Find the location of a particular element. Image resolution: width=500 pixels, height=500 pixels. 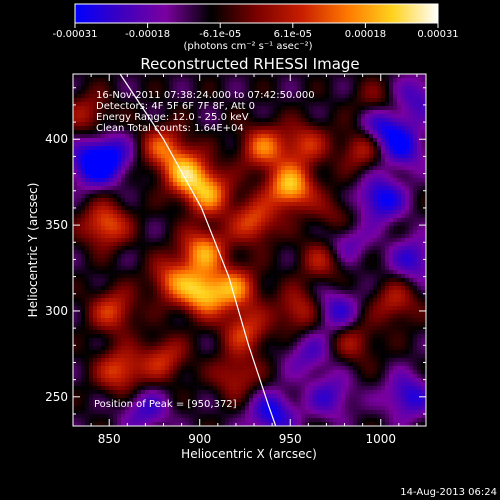

colorbar-tick-label: -0.00018 is located at coordinates (147, 34).